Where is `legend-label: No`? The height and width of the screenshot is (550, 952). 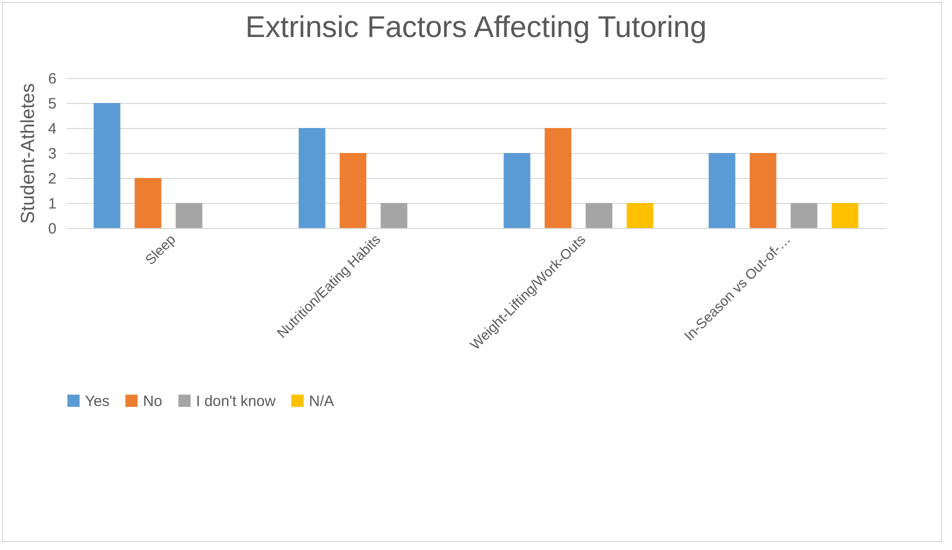 legend-label: No is located at coordinates (152, 401).